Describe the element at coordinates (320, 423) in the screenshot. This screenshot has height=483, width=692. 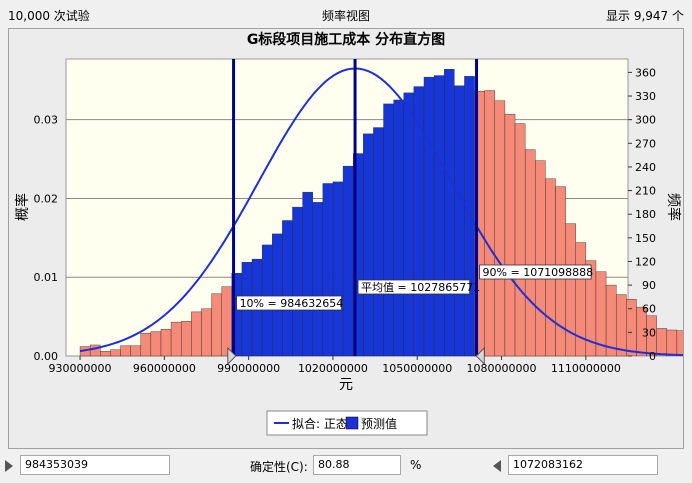
I see `legend-fit-label: 拟合: 正态` at that location.